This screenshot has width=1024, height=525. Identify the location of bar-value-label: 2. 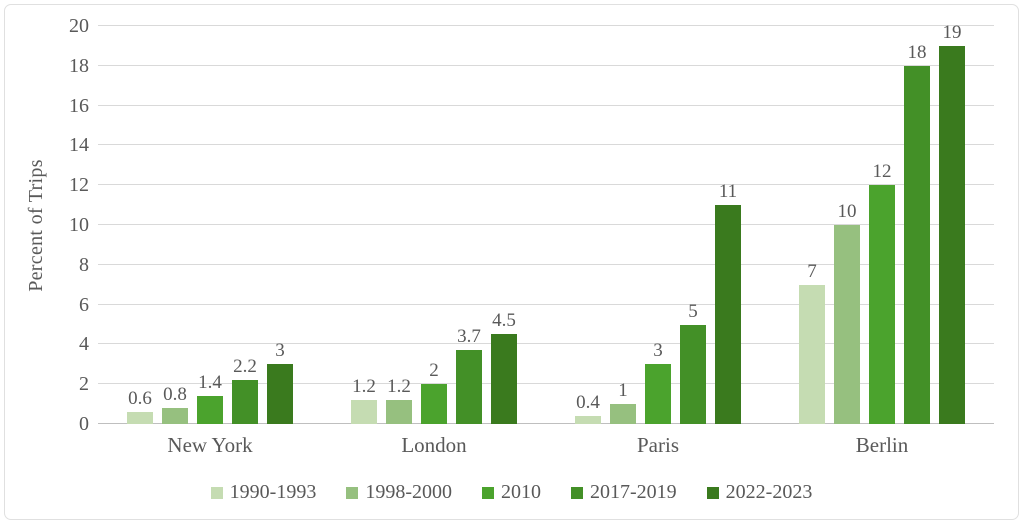
(434, 371).